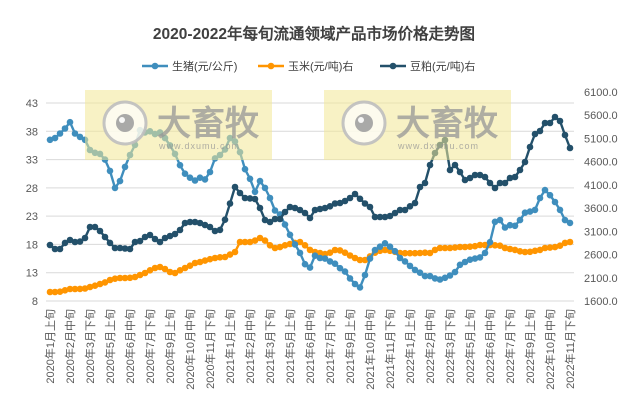 The image size is (628, 412). What do you see at coordinates (70, 346) in the screenshot?
I see `x-tick-label: 2020年2月中旬` at bounding box center [70, 346].